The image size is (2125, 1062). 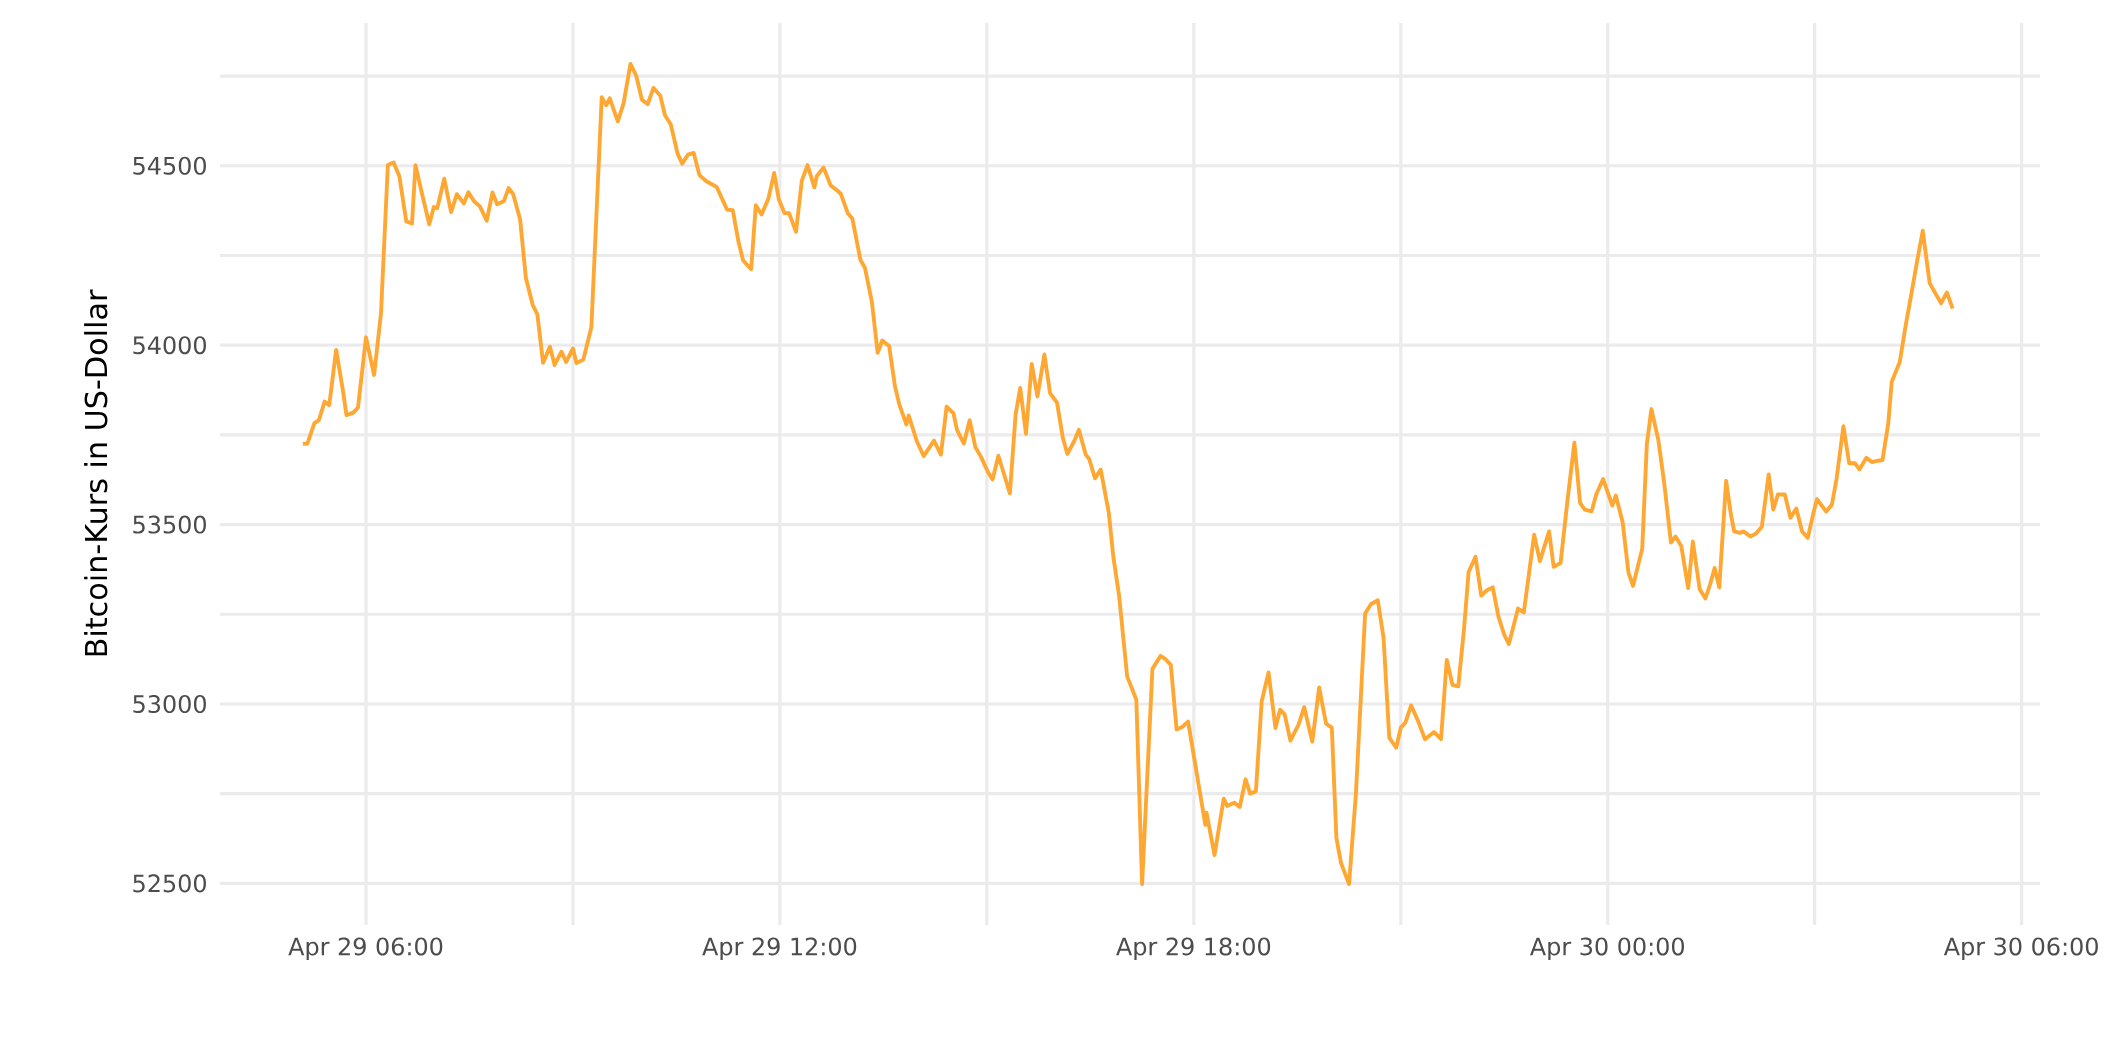 I want to click on y-tick-label: 54500, so click(x=169, y=165).